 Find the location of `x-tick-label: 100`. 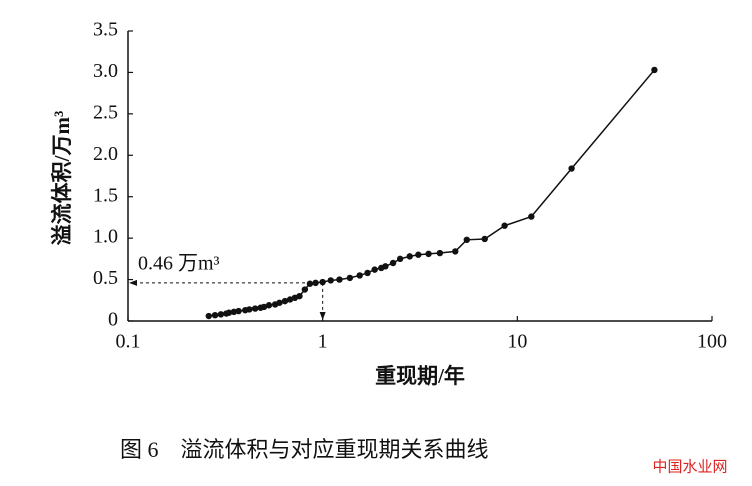

x-tick-label: 100 is located at coordinates (712, 342).